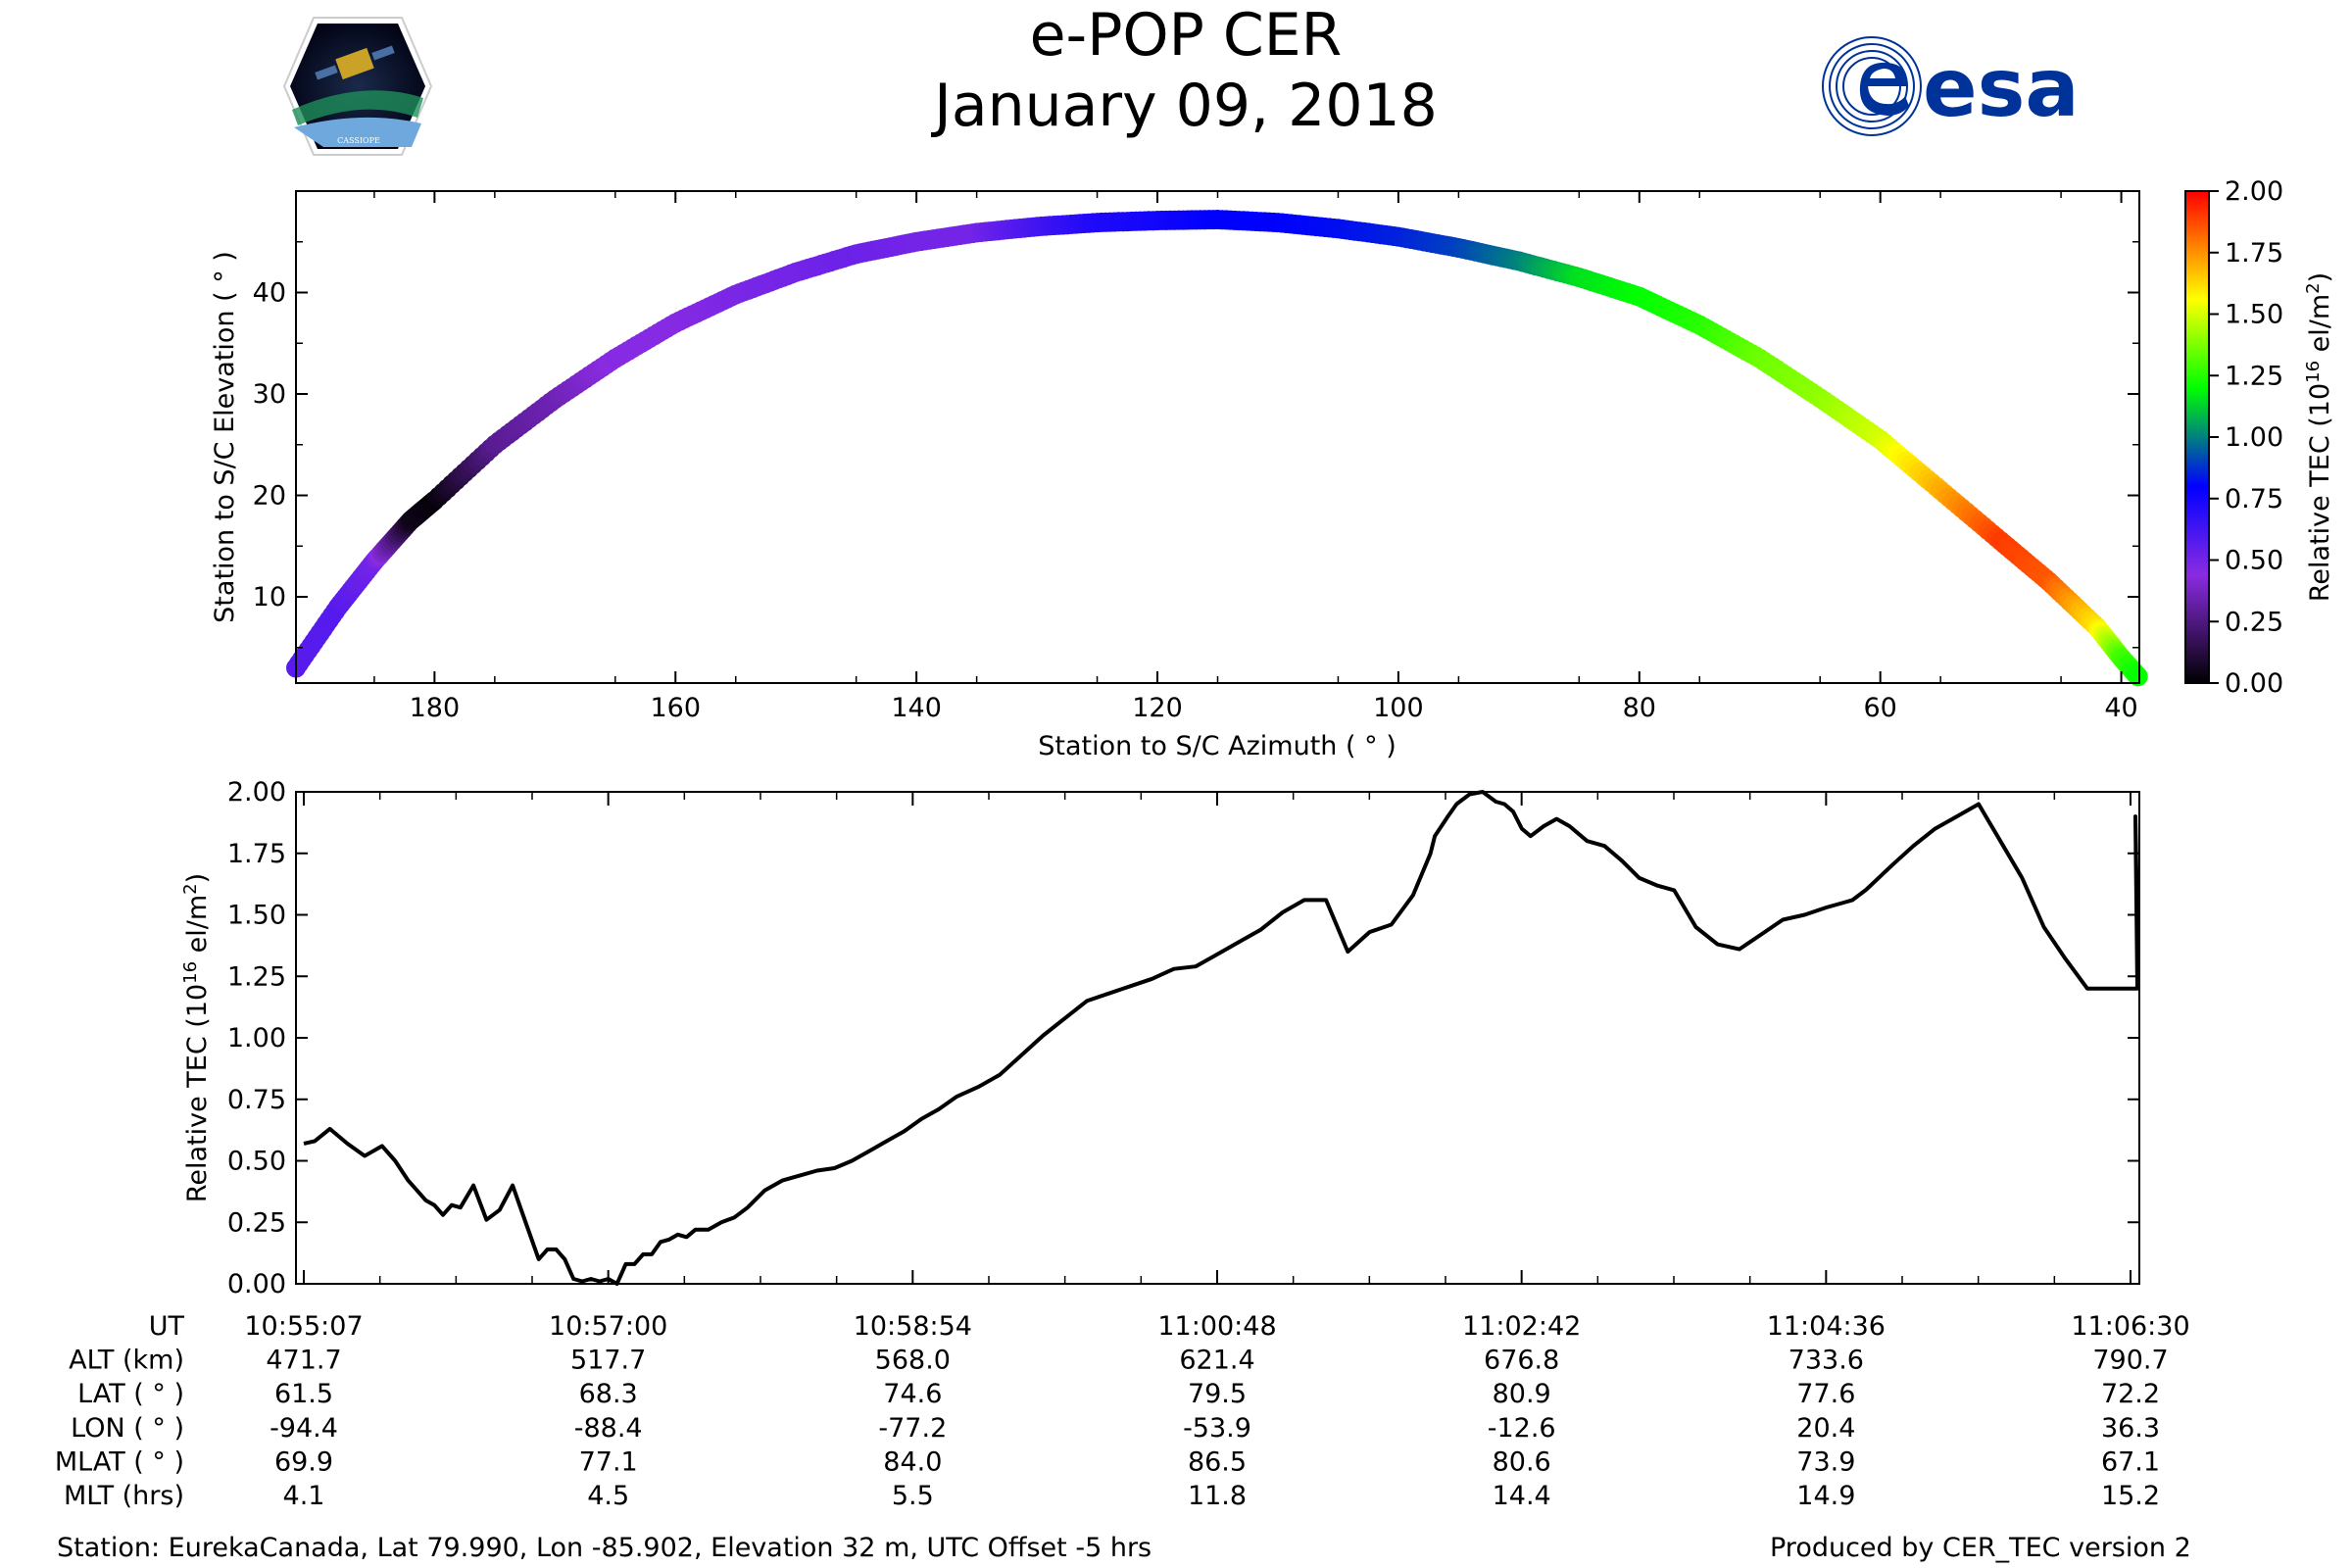 This screenshot has width=2352, height=1568. Describe the element at coordinates (130, 1394) in the screenshot. I see `table-row-label: LAT ( ° )` at that location.